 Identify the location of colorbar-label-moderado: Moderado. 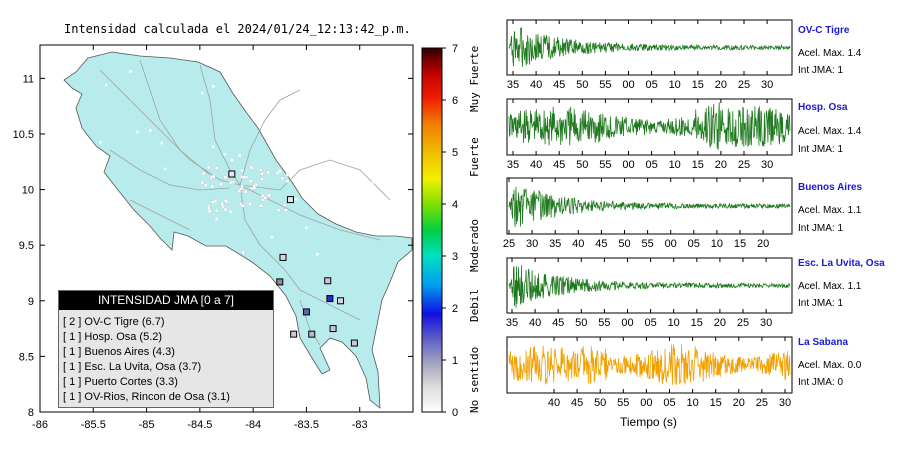
(474, 245).